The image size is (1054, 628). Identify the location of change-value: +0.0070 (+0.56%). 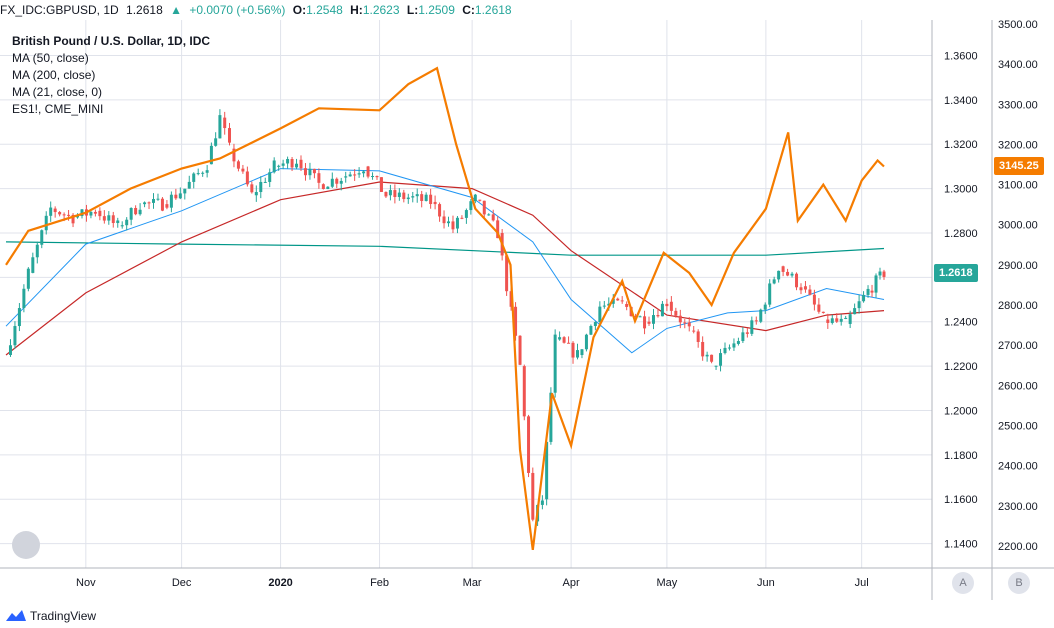
(237, 10).